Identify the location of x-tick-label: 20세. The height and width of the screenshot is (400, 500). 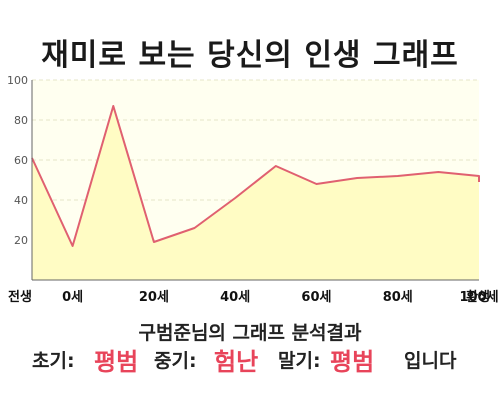
(154, 297).